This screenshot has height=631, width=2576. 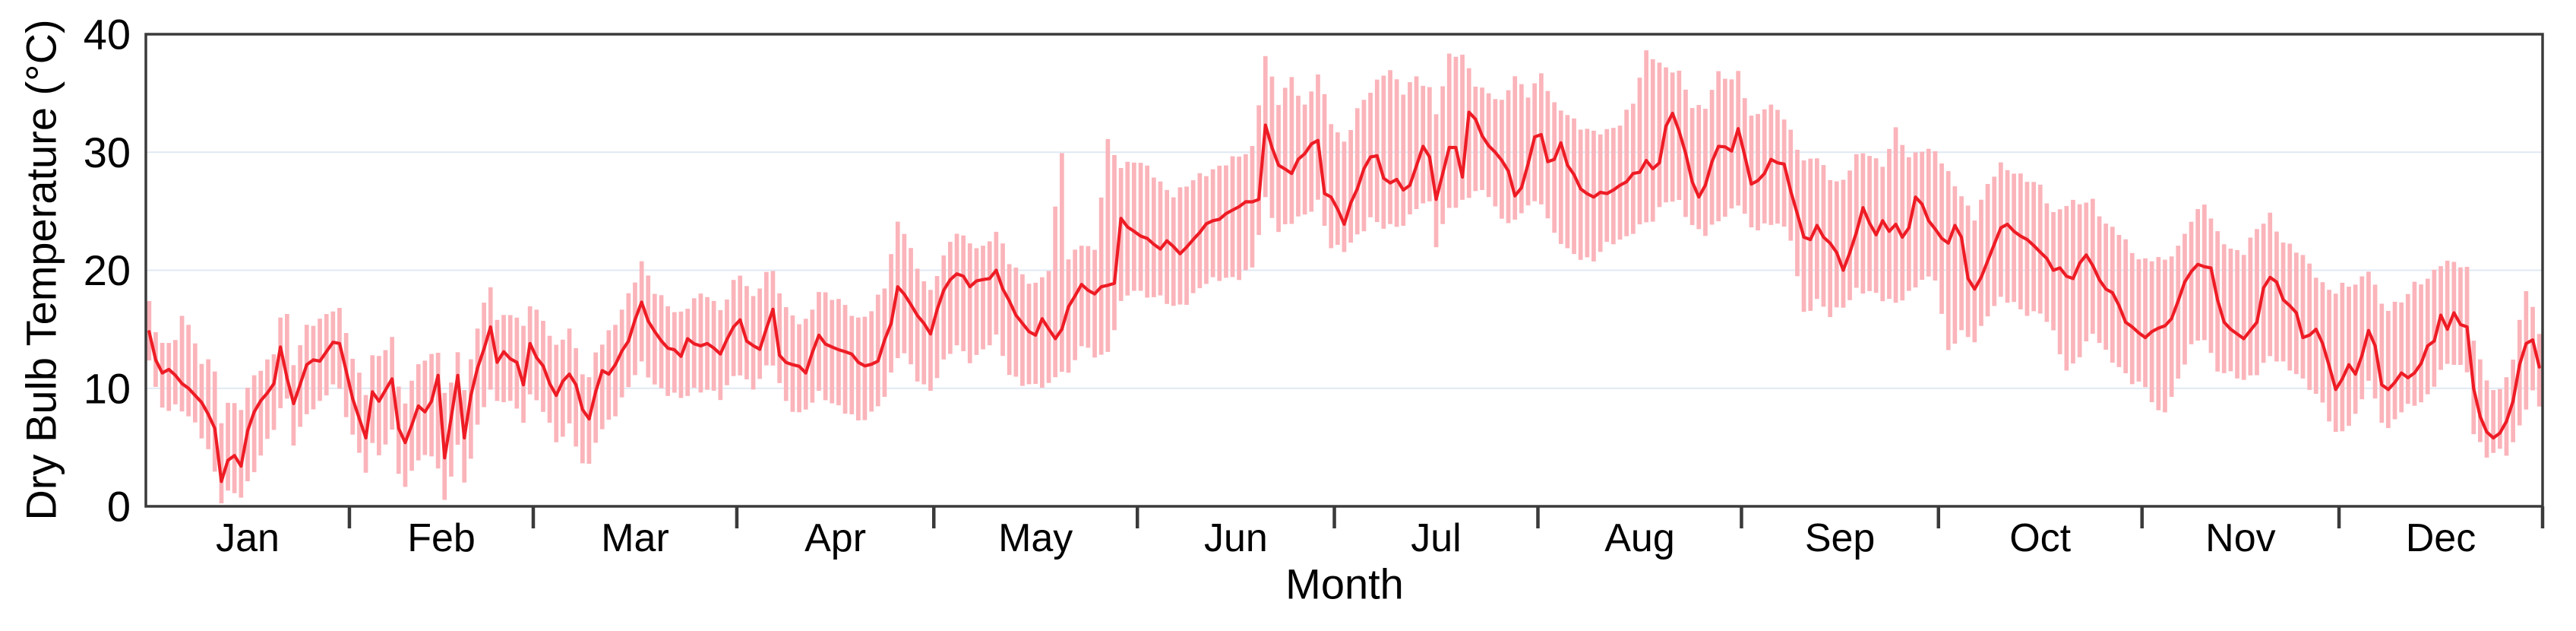 What do you see at coordinates (1346, 538) in the screenshot?
I see `x-tick-labels: Jan Feb Mar Apr May Jun Jul Aug Sep Oct Nov Dec` at bounding box center [1346, 538].